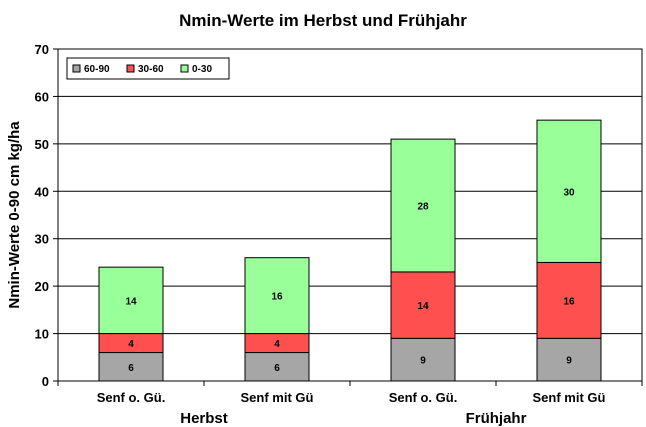 The height and width of the screenshot is (427, 646). What do you see at coordinates (97, 69) in the screenshot?
I see `legend-label: 60-90` at bounding box center [97, 69].